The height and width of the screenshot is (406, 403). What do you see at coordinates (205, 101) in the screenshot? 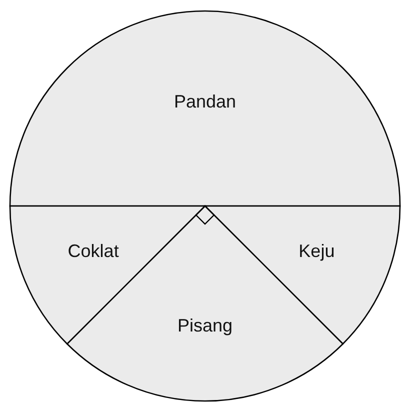
I see `slice-label: Pandan` at bounding box center [205, 101].